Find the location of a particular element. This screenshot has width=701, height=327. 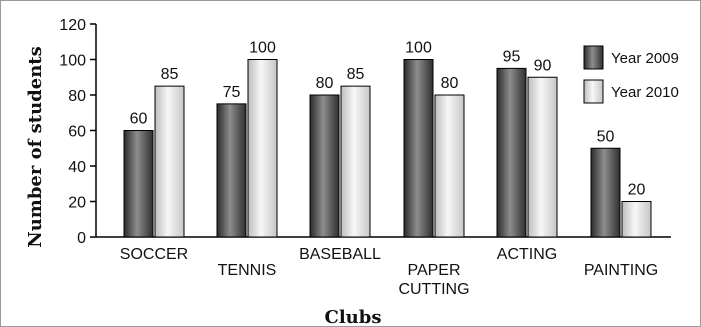

y-tick-label: 100 is located at coordinates (72, 61).